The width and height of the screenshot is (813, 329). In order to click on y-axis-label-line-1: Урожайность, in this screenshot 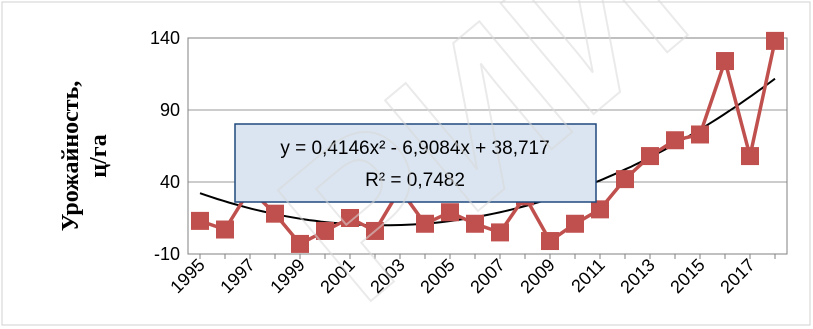, I will do `click(71, 156)`.